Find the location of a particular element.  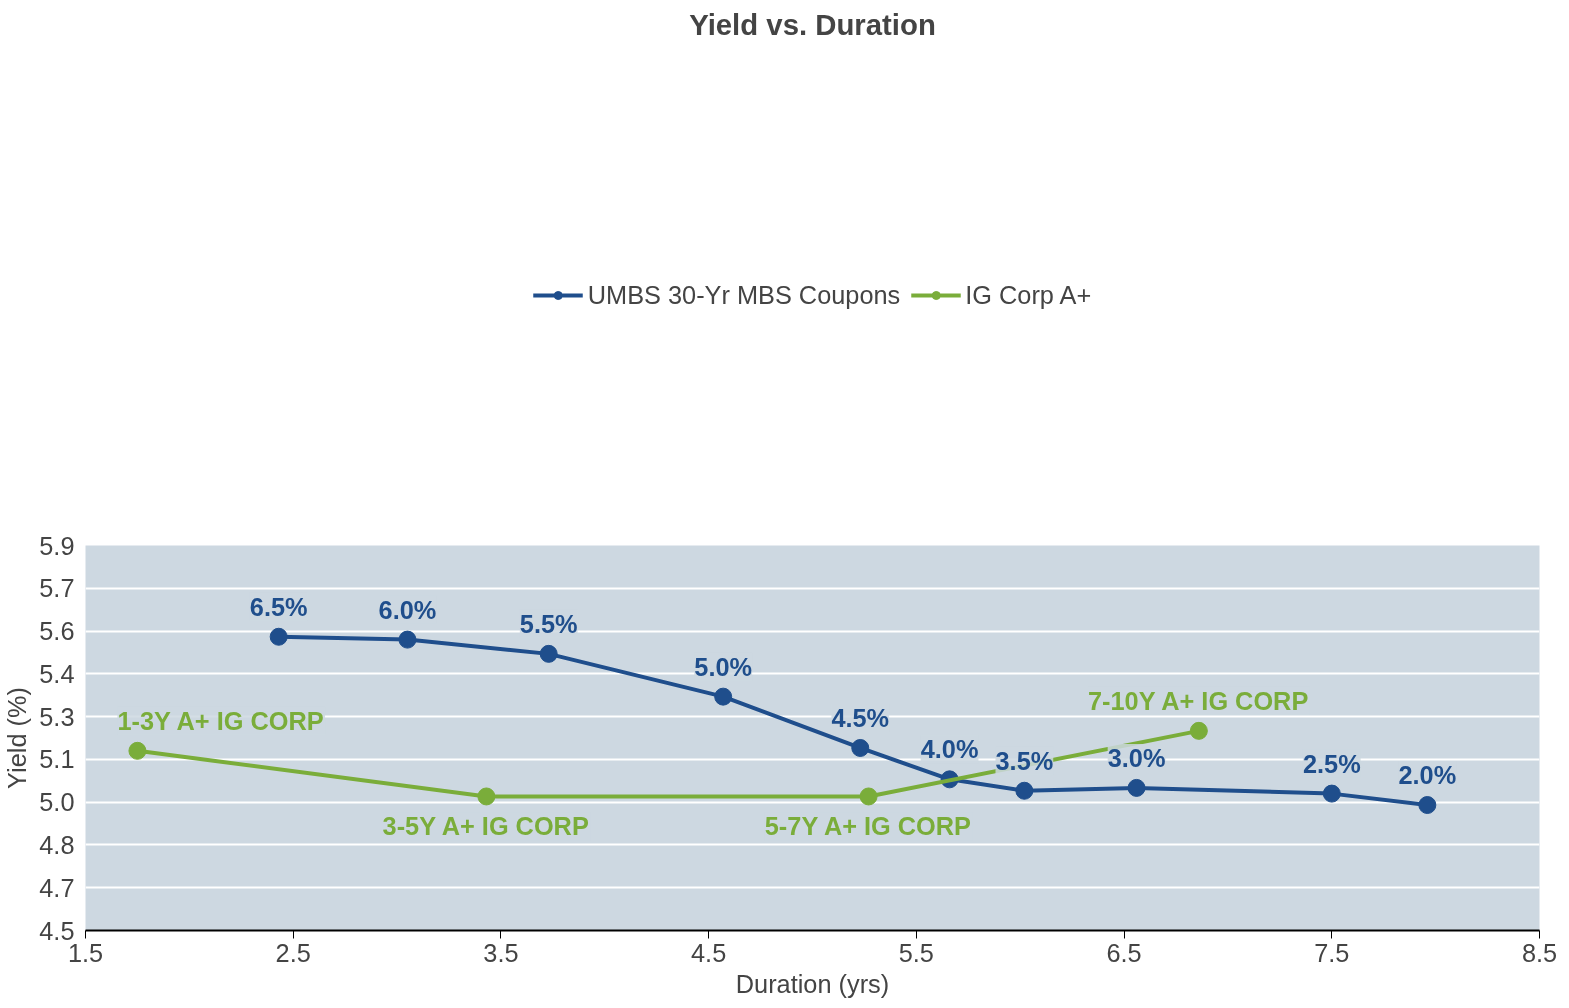

annotation: 3.0% is located at coordinates (1136, 757).